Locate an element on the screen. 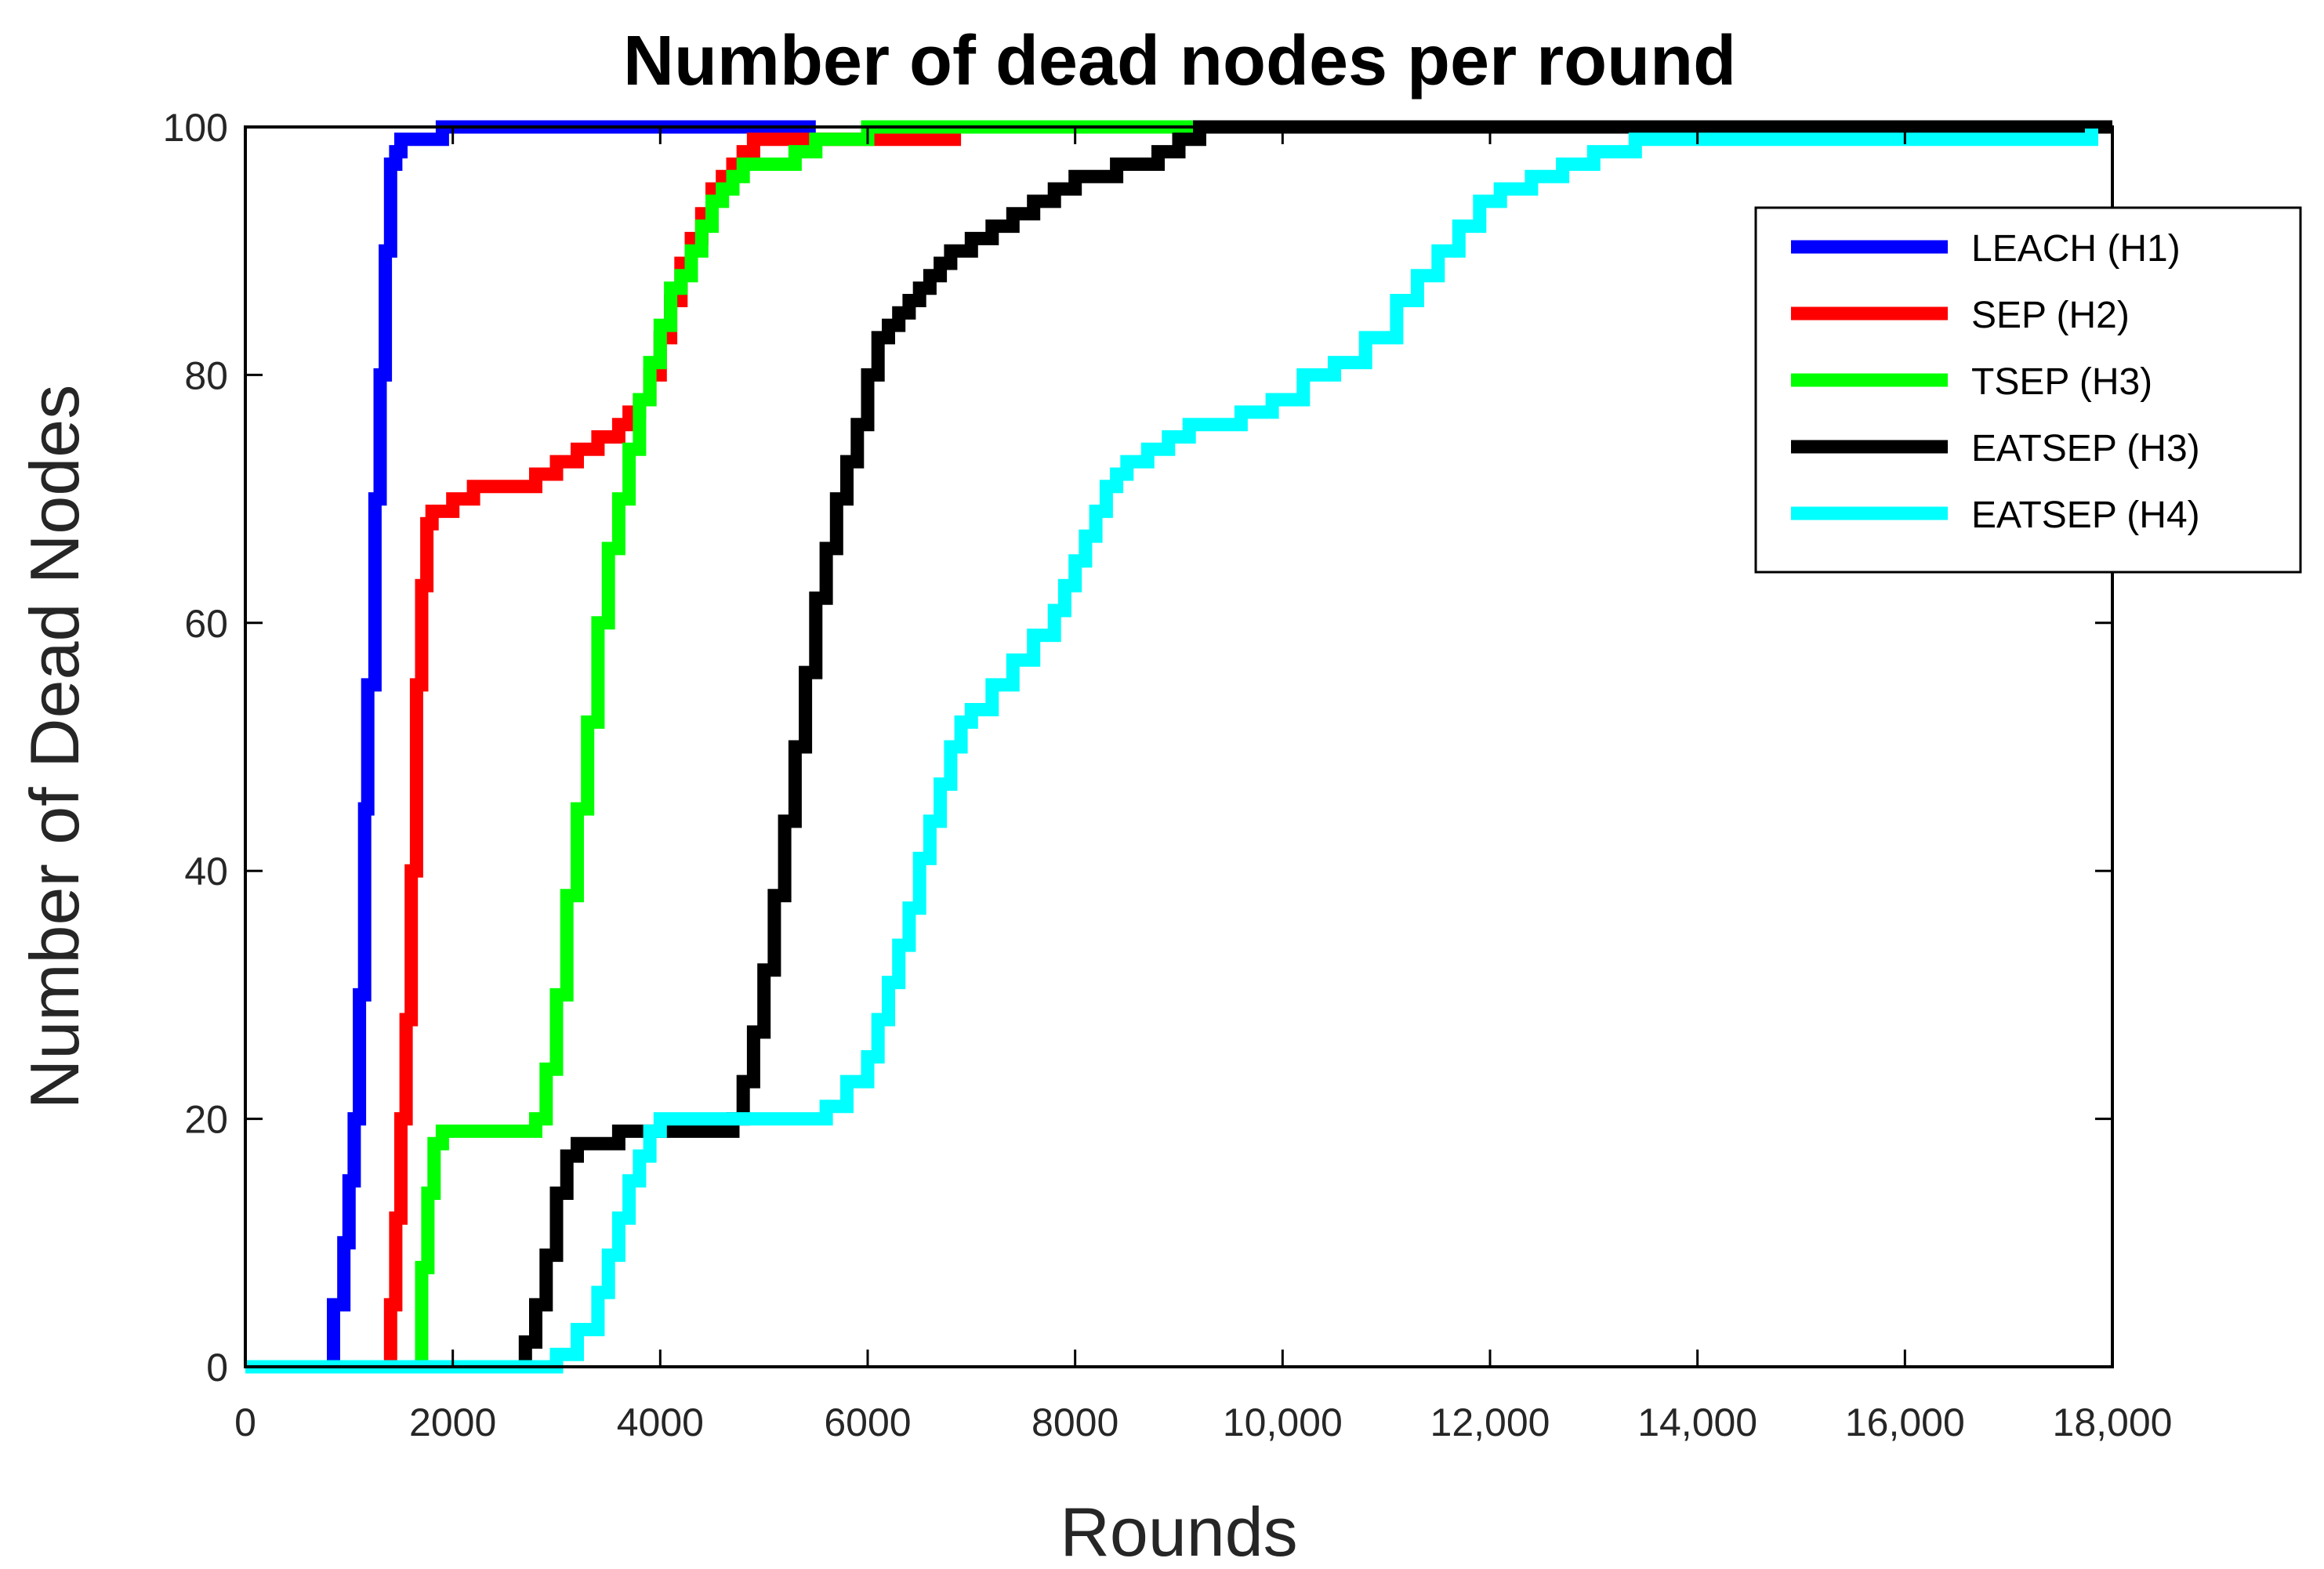 Image resolution: width=2324 pixels, height=1569 pixels. x-tick-label: 8000 is located at coordinates (1074, 1422).